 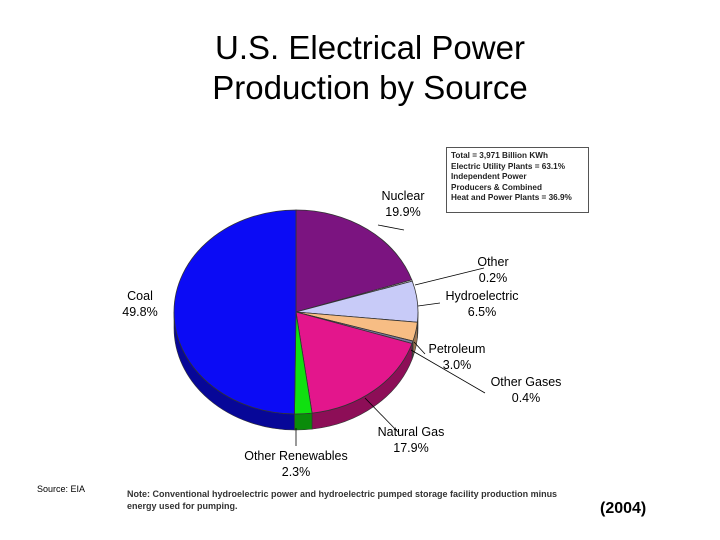 I want to click on year-label: (2004), so click(x=623, y=508).